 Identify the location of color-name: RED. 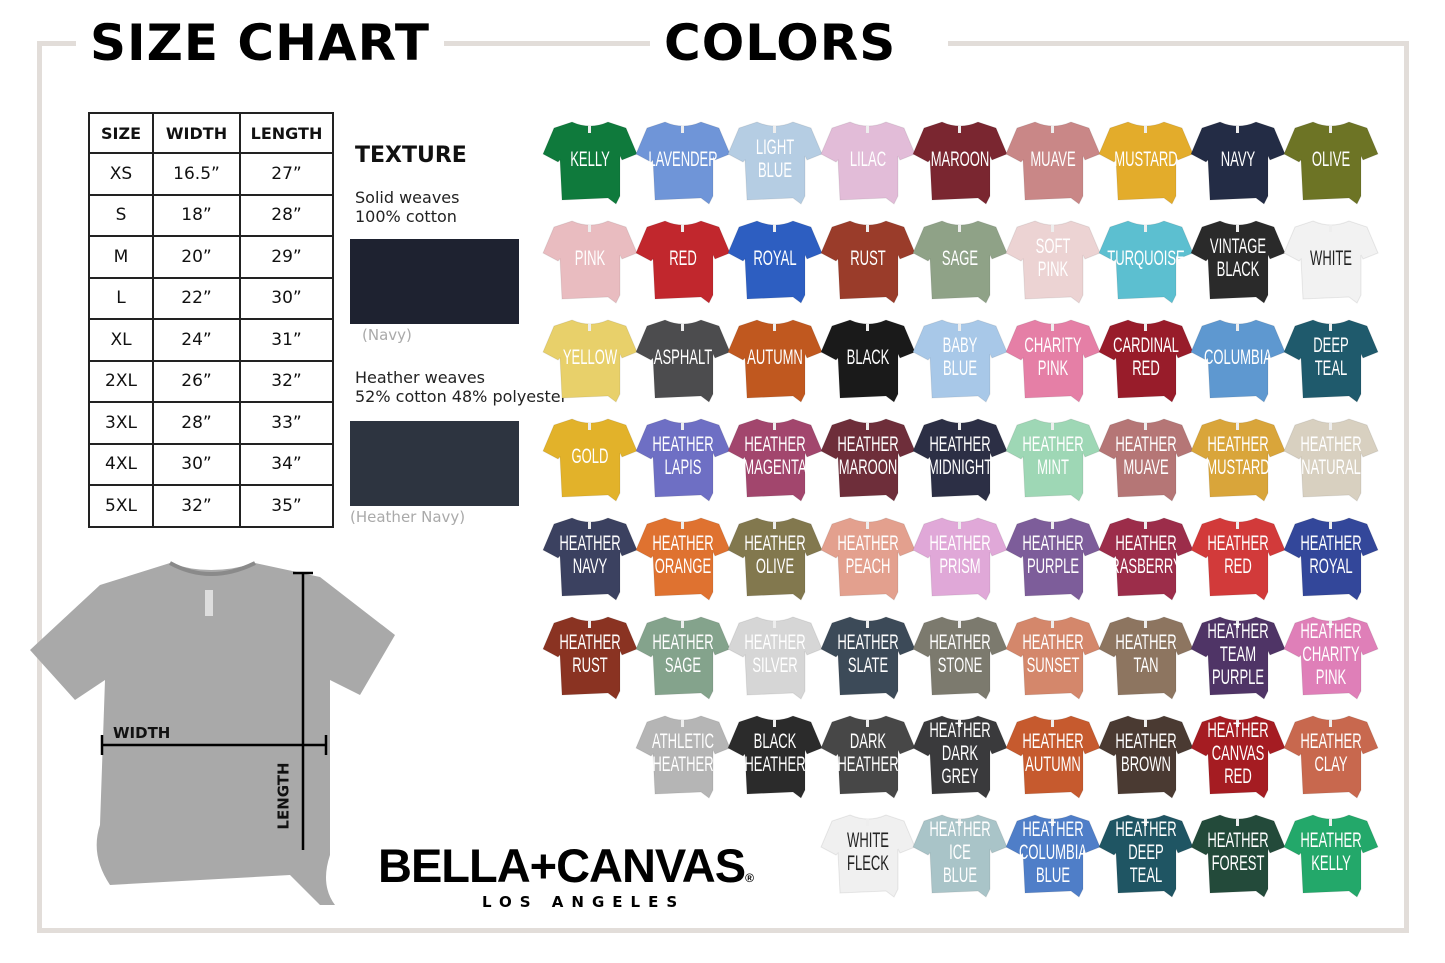
(682, 258).